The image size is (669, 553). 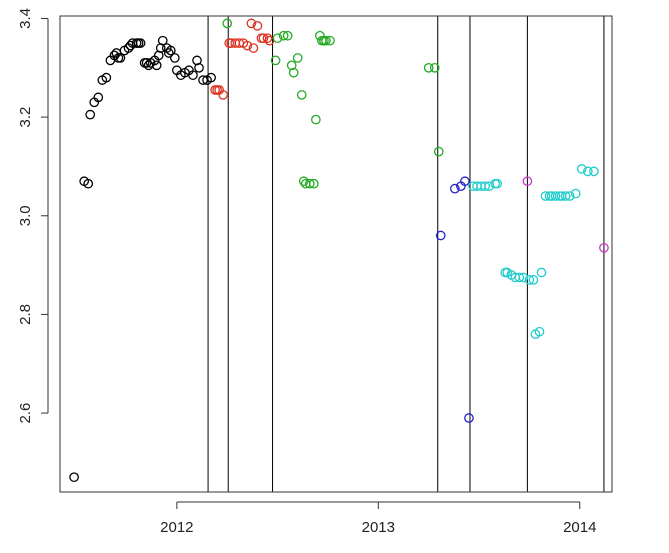 What do you see at coordinates (25, 413) in the screenshot?
I see `y-tick-label: 2.6` at bounding box center [25, 413].